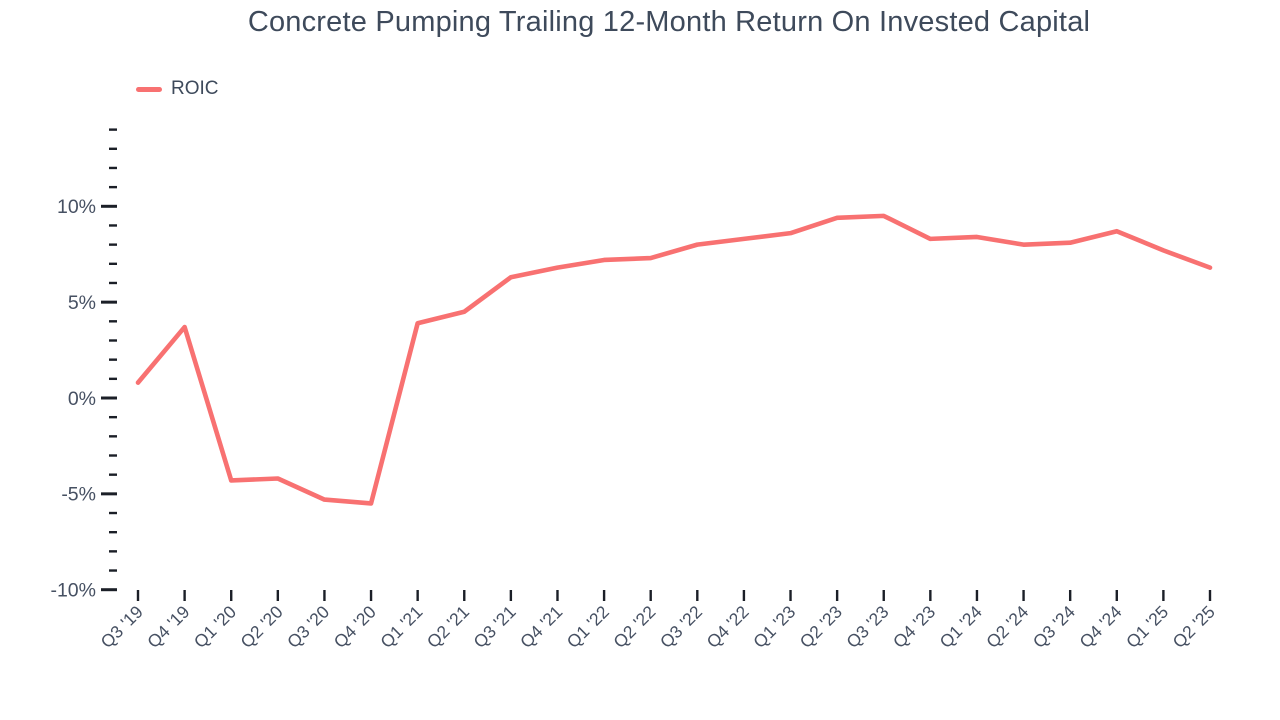  I want to click on x-tick-label: Q3 '20, so click(308, 626).